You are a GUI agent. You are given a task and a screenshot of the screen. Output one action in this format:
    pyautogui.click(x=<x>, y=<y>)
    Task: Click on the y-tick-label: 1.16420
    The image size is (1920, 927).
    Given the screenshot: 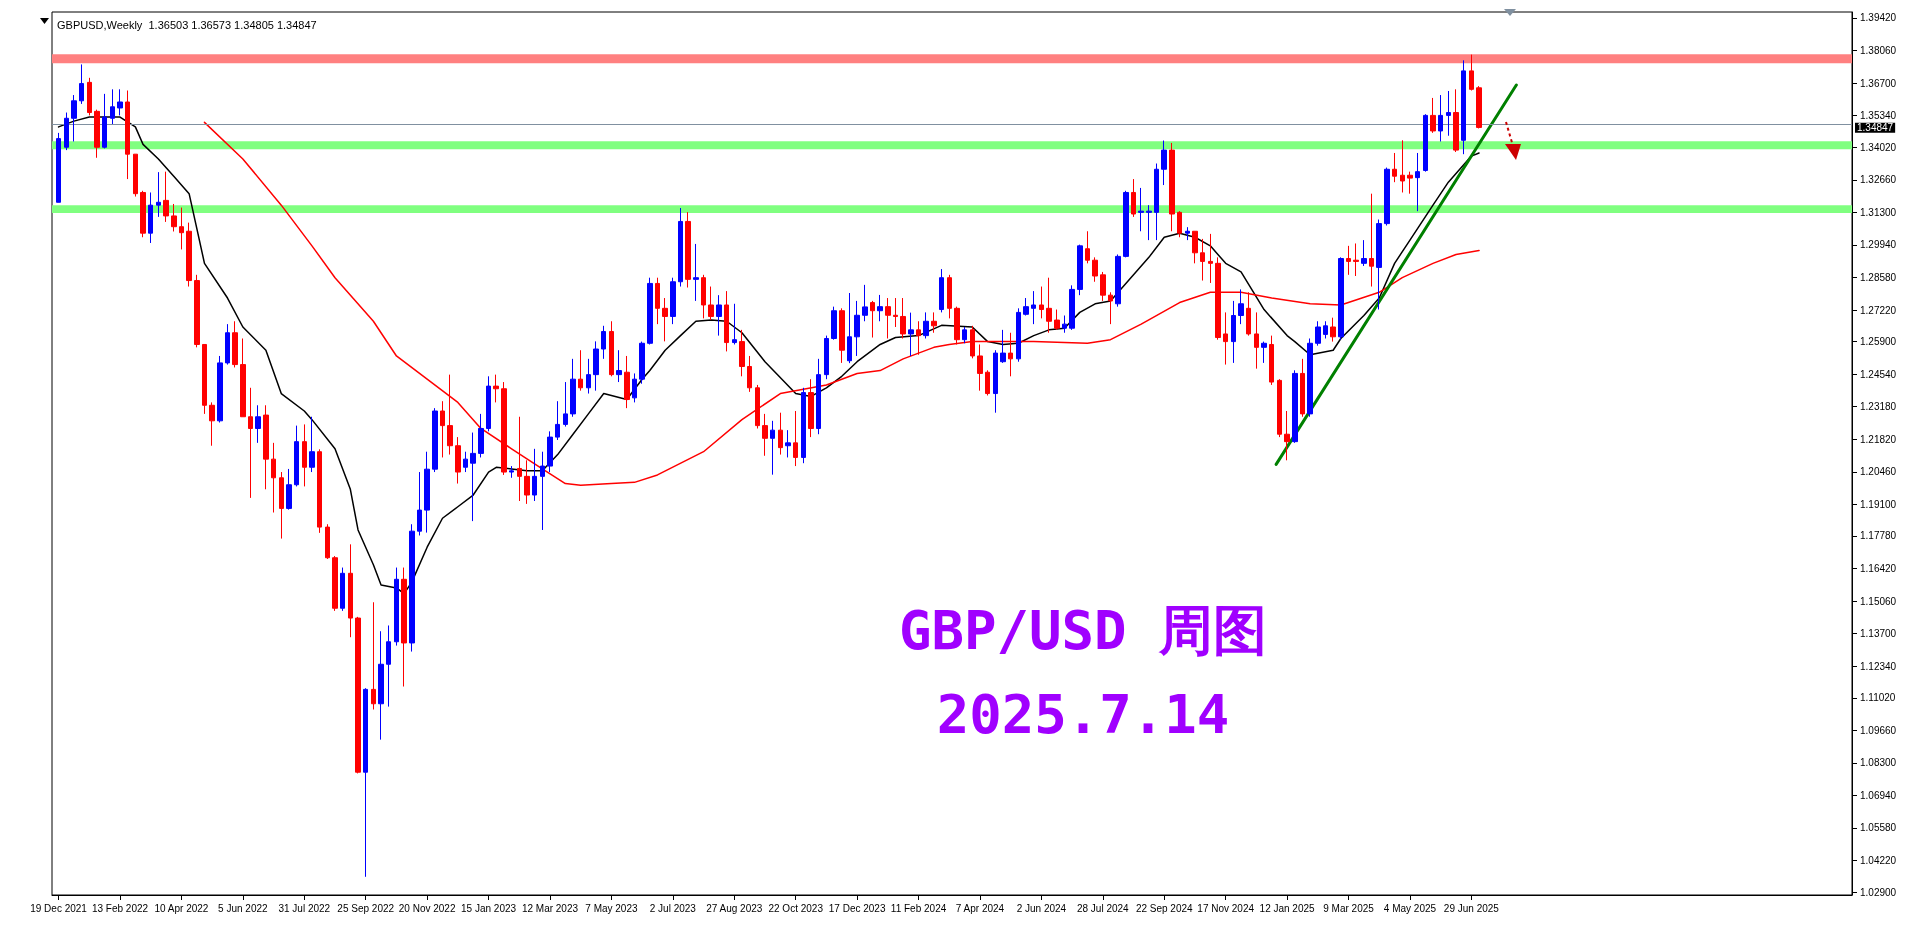 What is the action you would take?
    pyautogui.click(x=1878, y=569)
    